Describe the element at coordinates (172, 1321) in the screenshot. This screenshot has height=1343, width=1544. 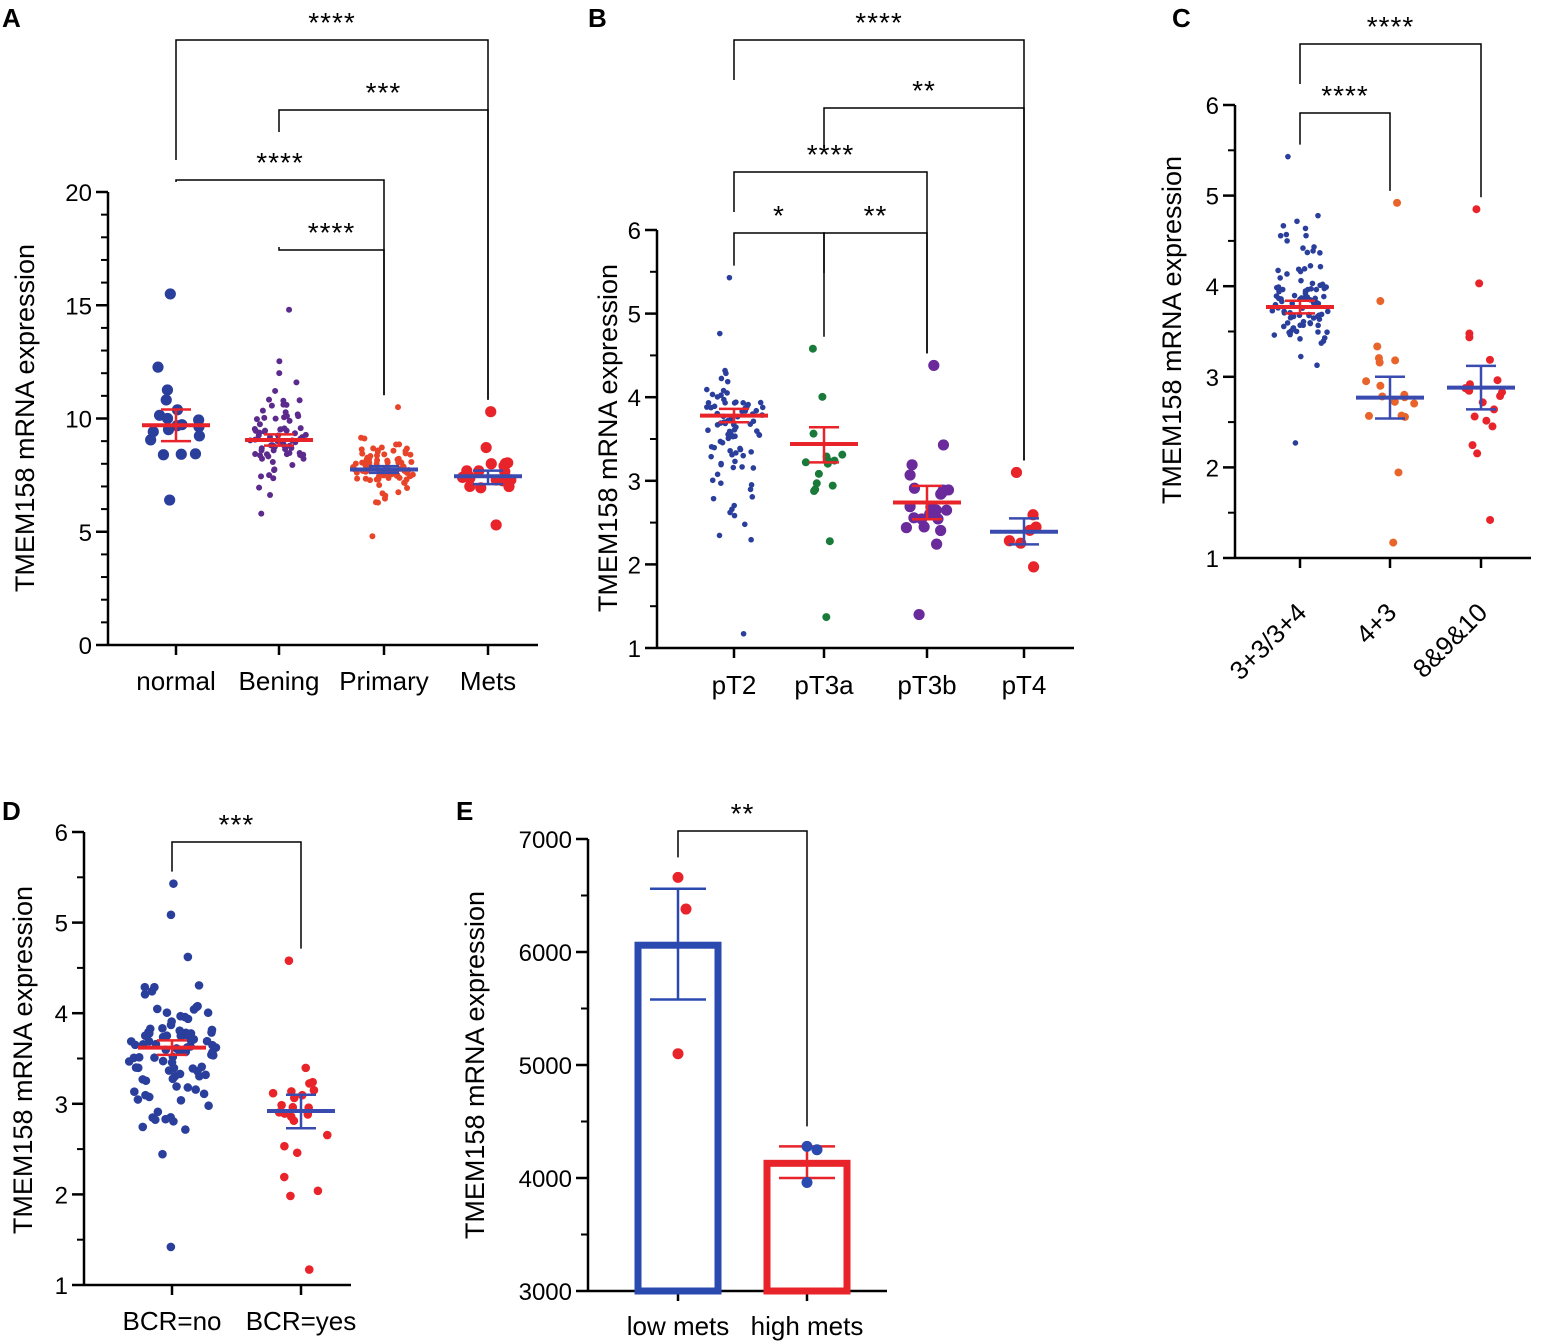
I see `x-category-label: BCR=no` at that location.